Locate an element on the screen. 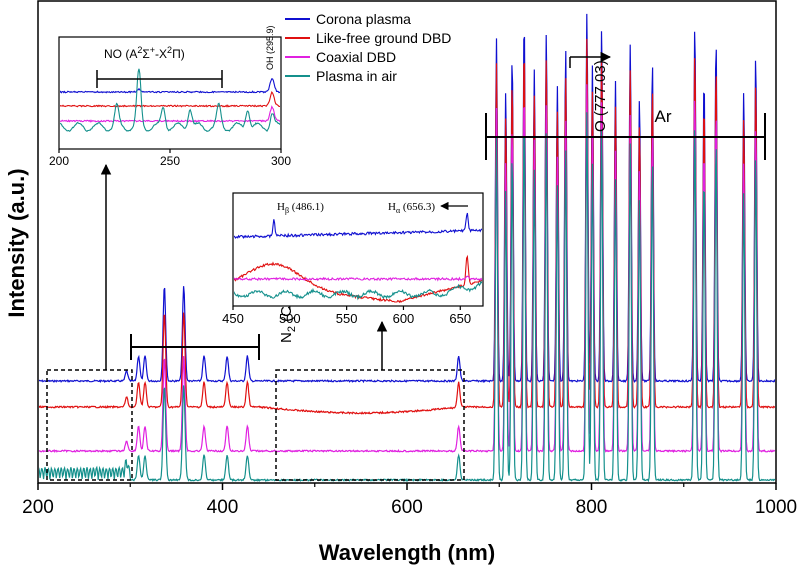  uv-inset-tick-label-1: 250 is located at coordinates (170, 161).